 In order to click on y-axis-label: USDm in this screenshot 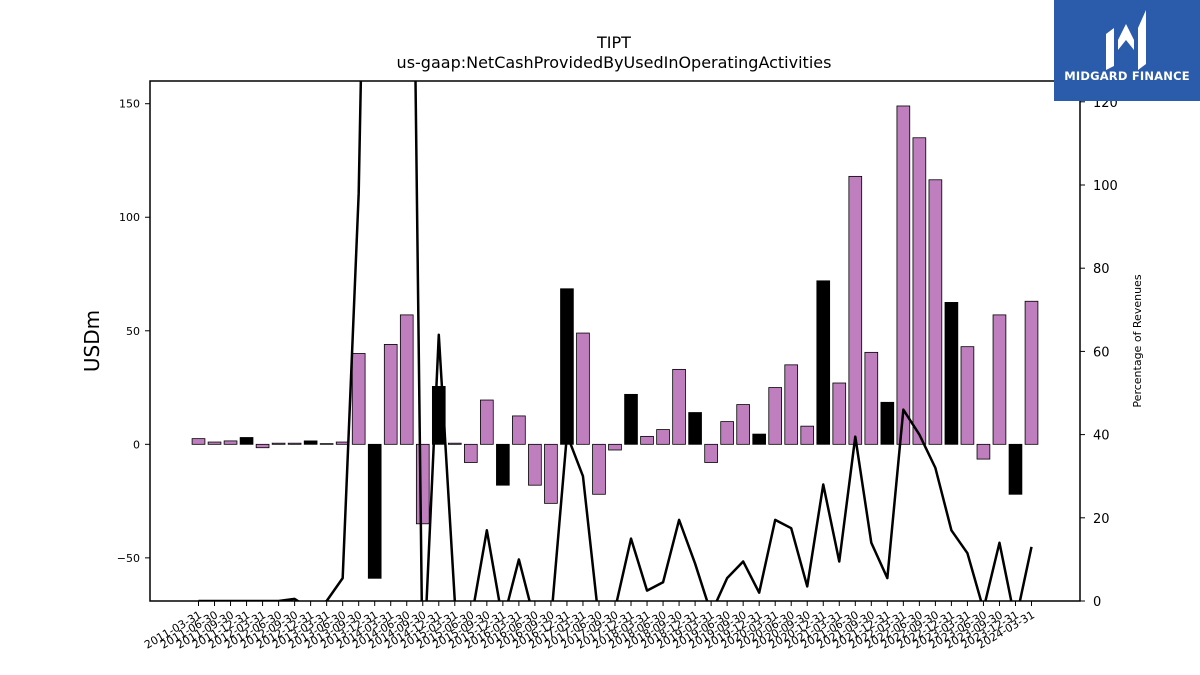, I will do `click(92, 341)`.